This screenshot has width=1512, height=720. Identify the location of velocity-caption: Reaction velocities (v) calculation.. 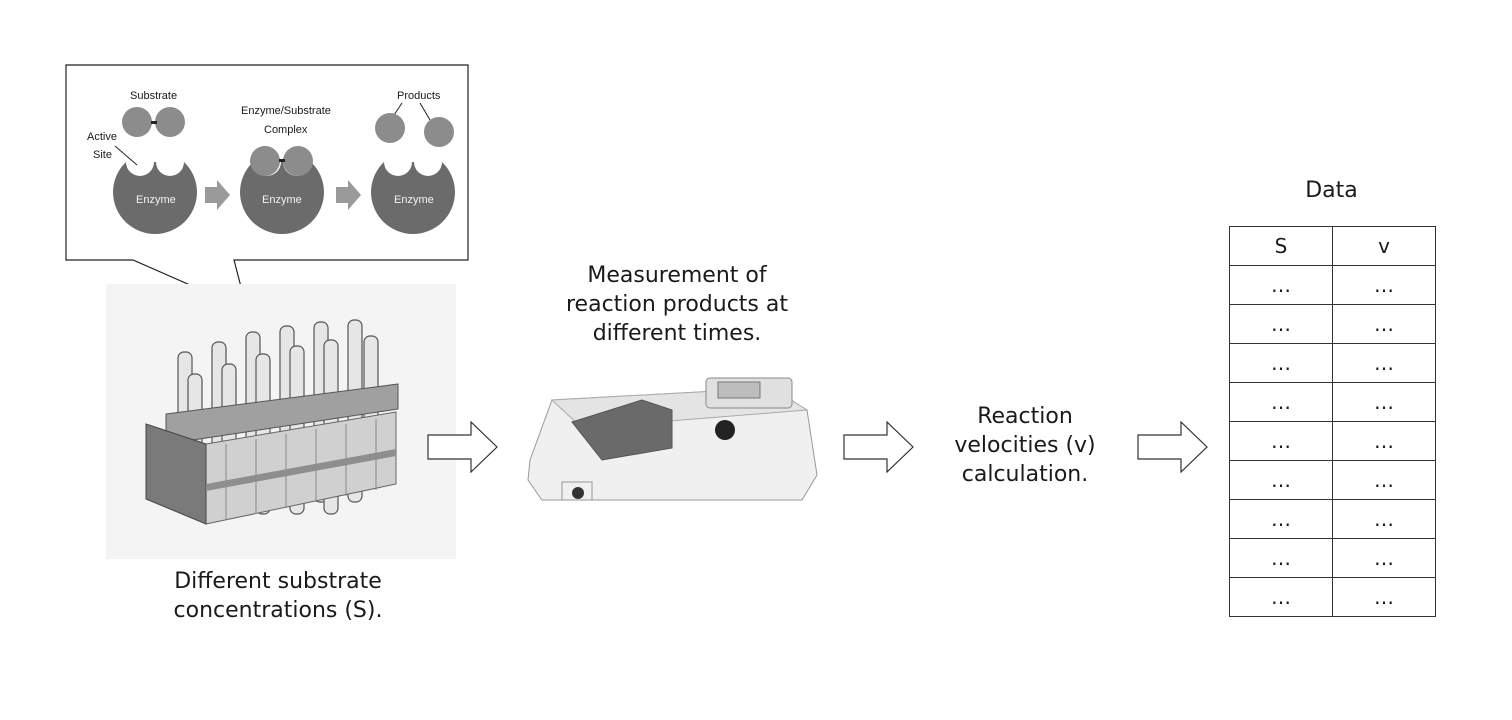
(1025, 445).